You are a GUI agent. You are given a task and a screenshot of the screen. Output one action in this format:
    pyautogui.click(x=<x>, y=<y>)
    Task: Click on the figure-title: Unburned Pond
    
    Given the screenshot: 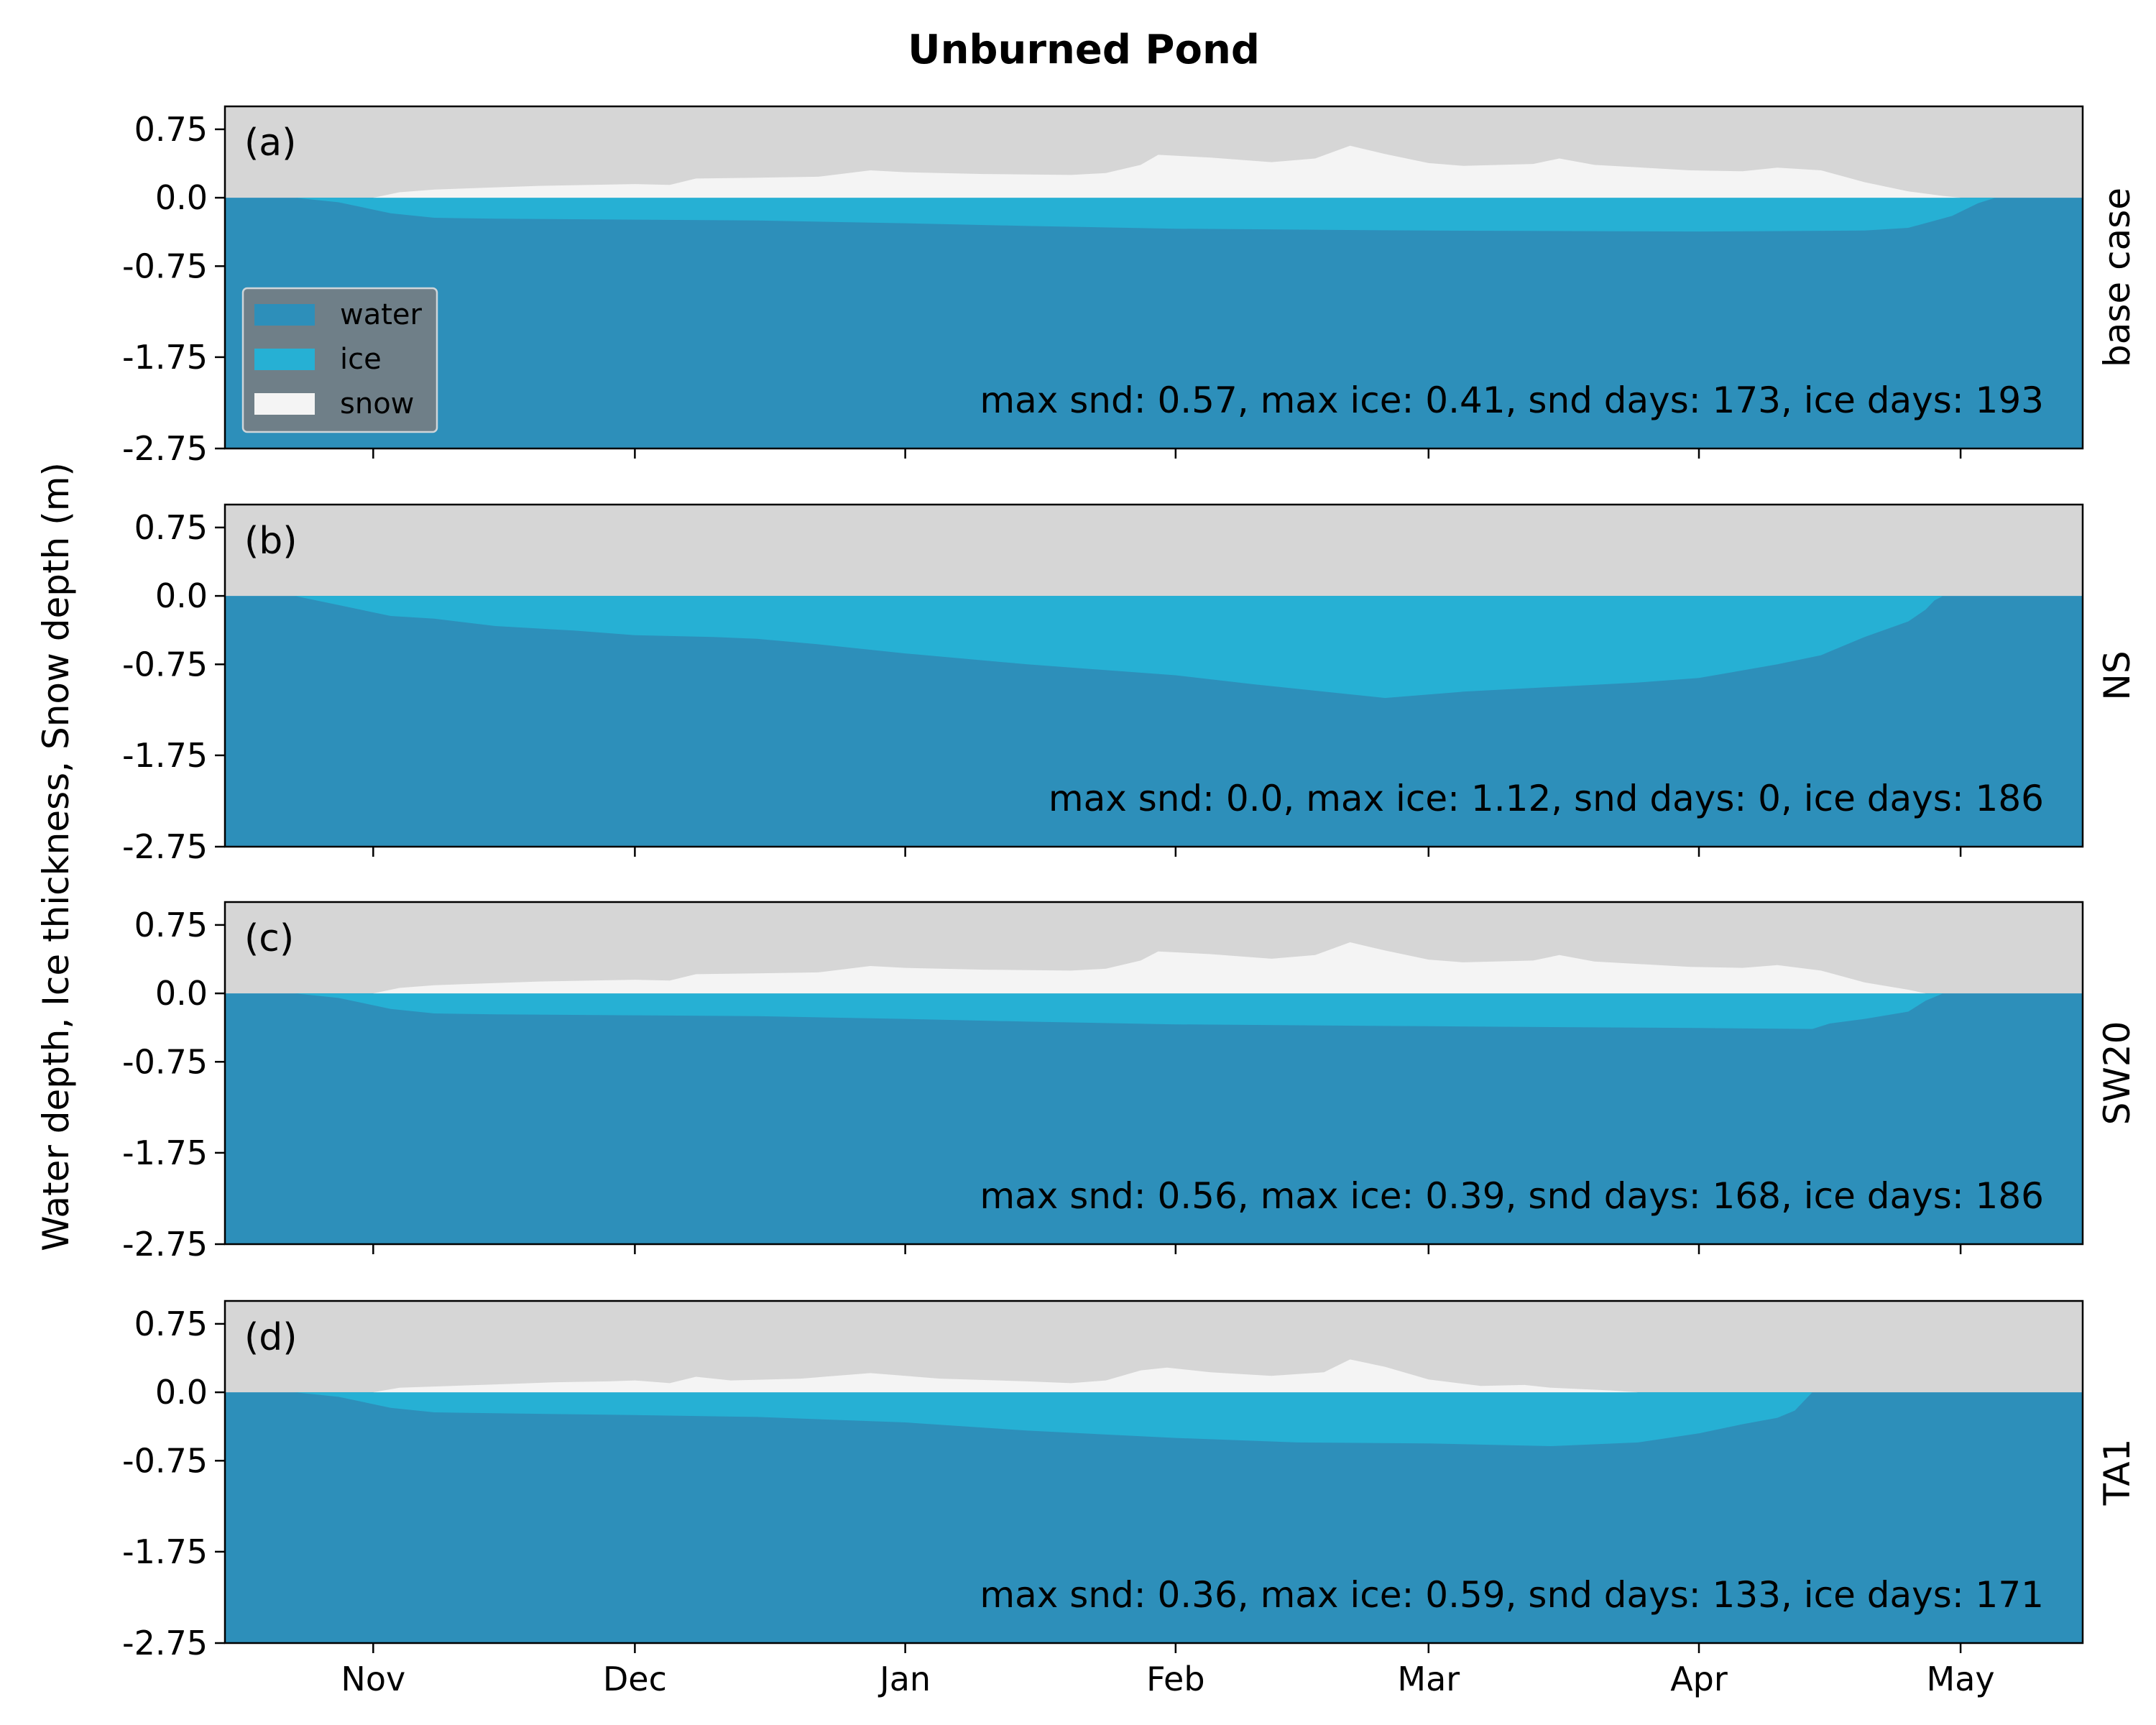 What is the action you would take?
    pyautogui.click(x=1084, y=50)
    